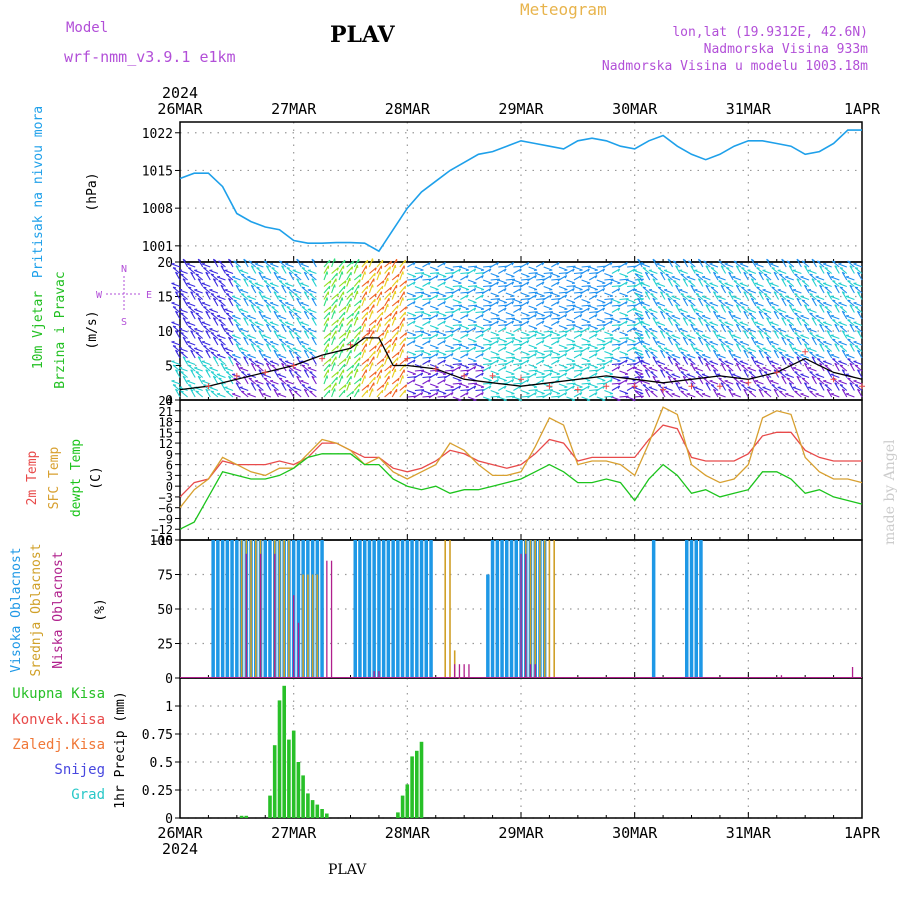 The image size is (900, 900). Describe the element at coordinates (293, 365) in the screenshot. I see `wind-gust-marker` at that location.